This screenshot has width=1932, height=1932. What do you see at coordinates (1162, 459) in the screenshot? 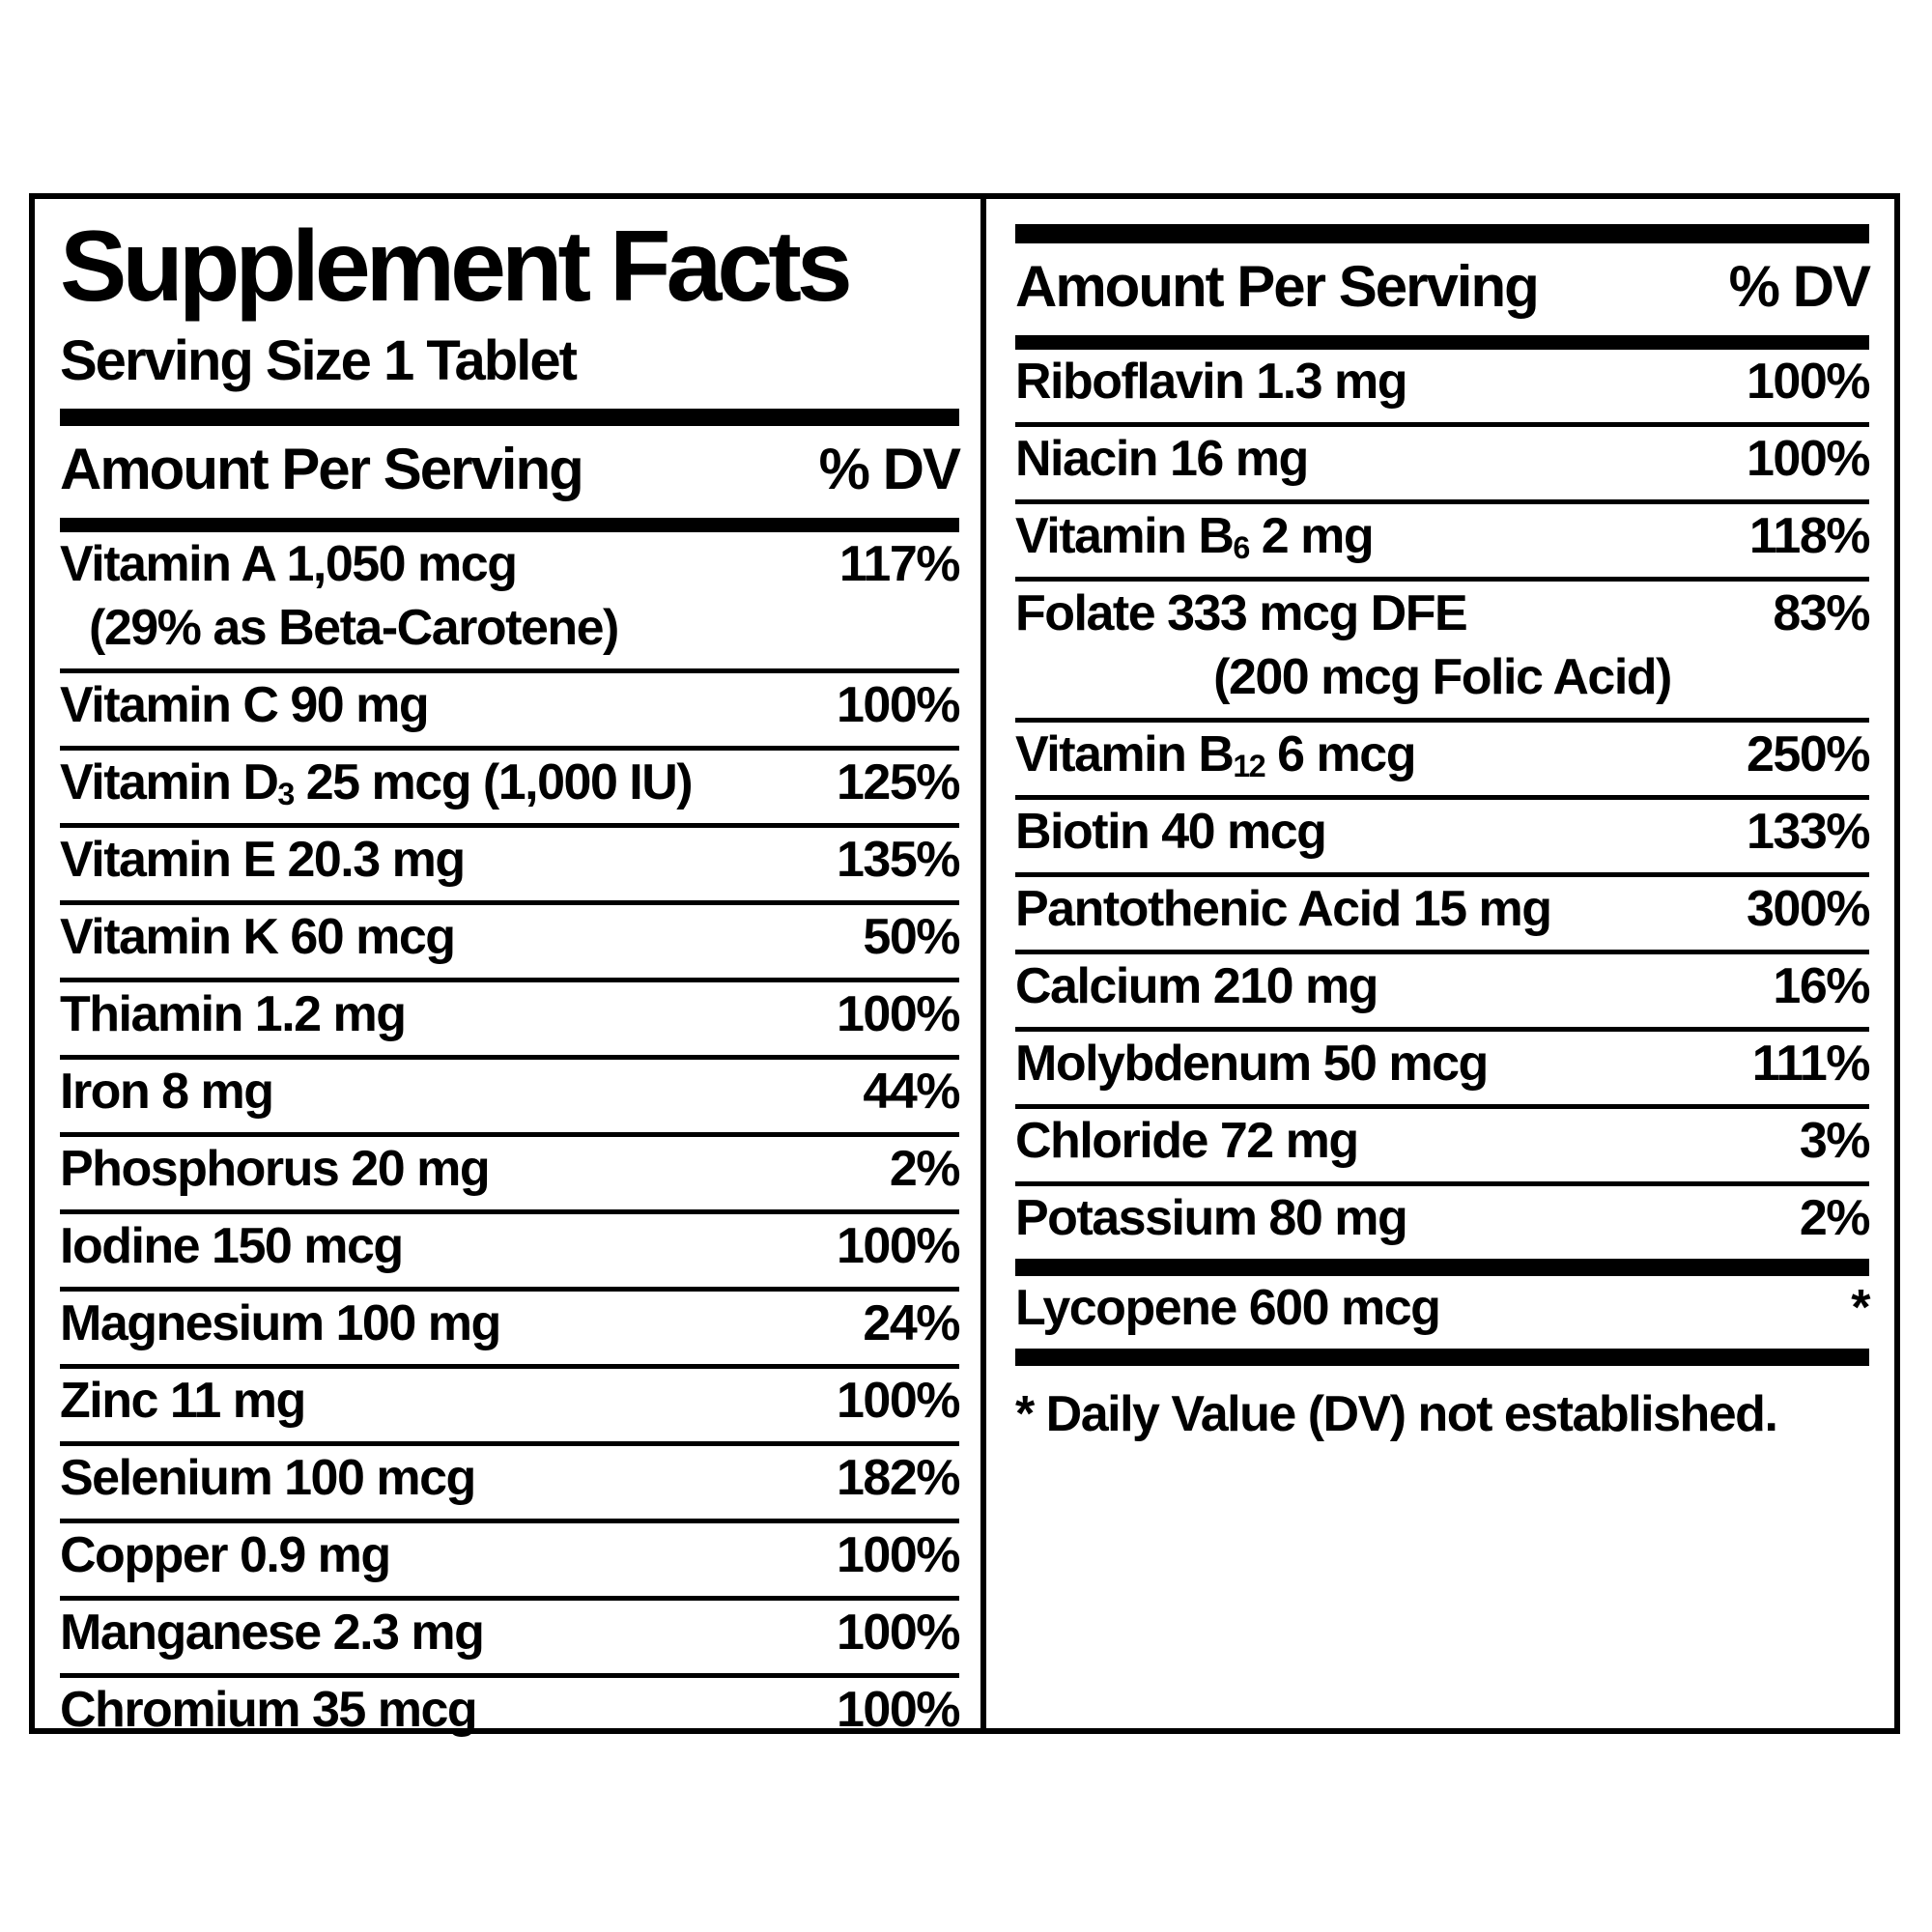
I see `nutrient-name: Niacin 16 mg` at bounding box center [1162, 459].